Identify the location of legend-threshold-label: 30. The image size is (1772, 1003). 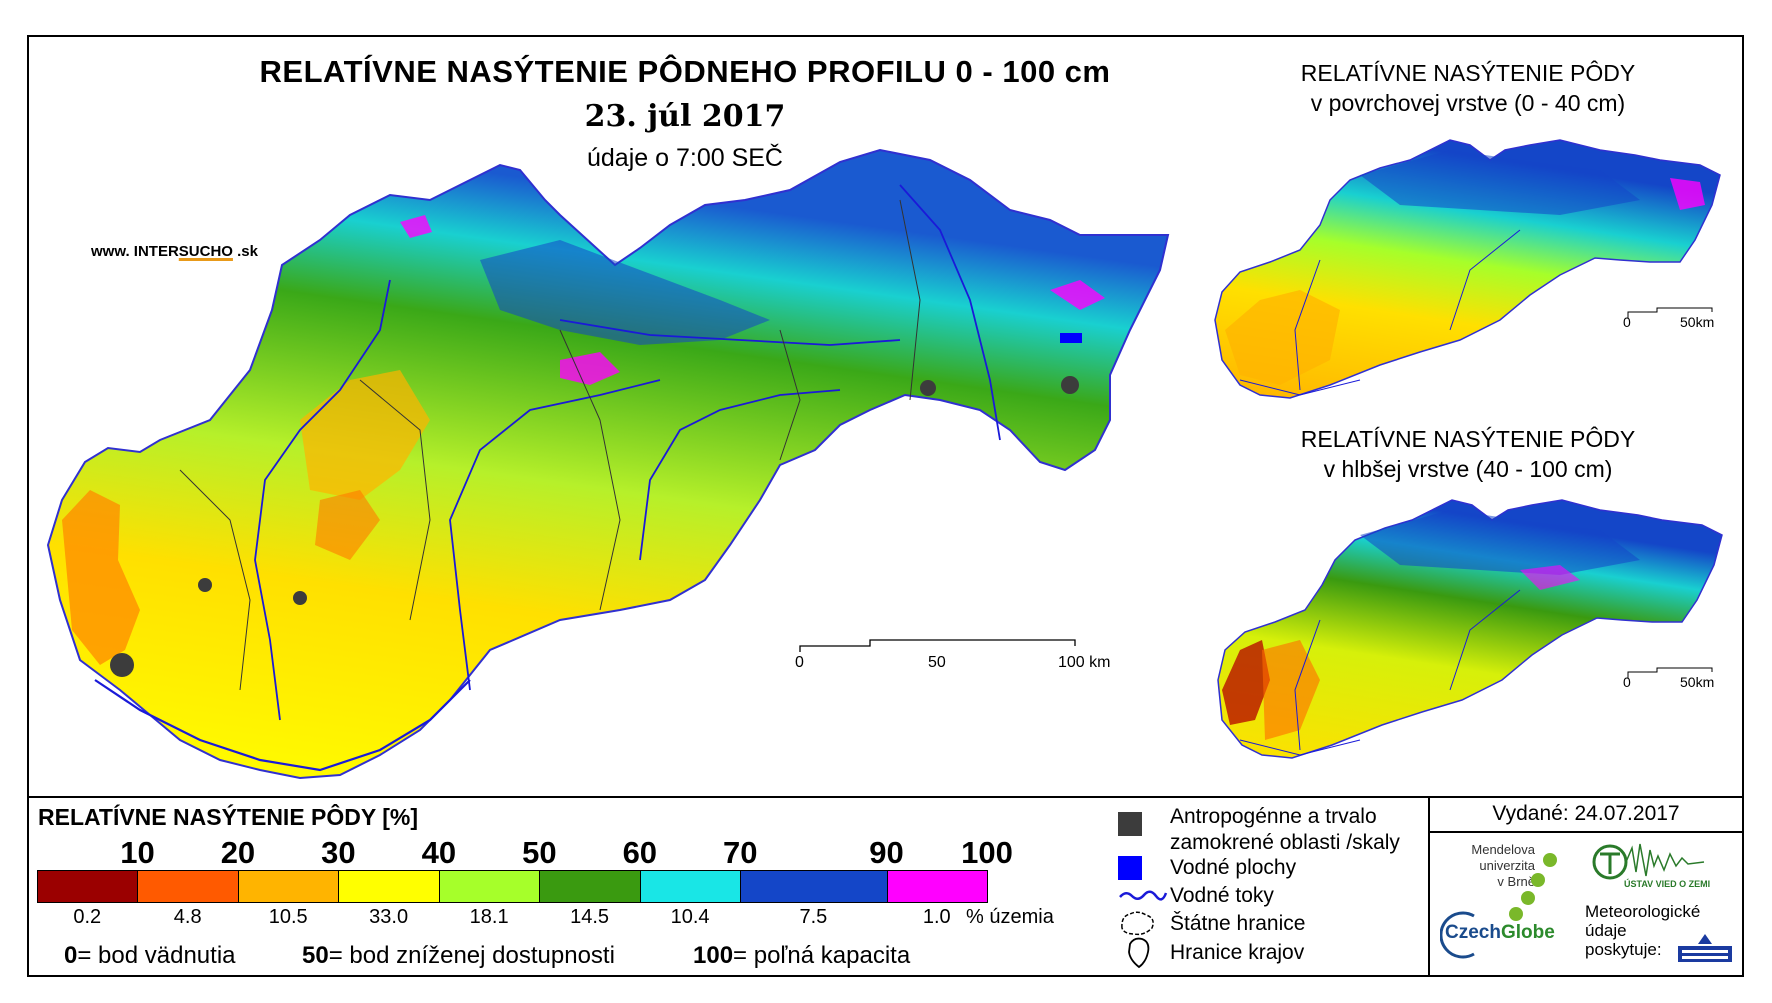
(338, 852).